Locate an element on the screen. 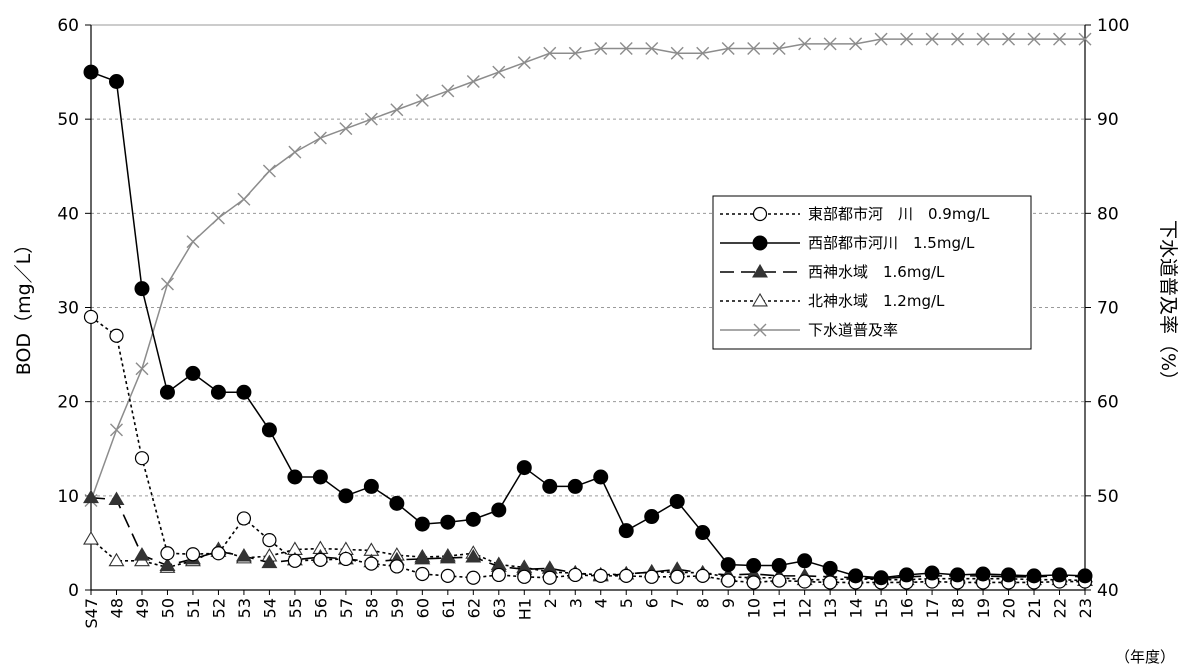  x-tick-label: 62 is located at coordinates (473, 608).